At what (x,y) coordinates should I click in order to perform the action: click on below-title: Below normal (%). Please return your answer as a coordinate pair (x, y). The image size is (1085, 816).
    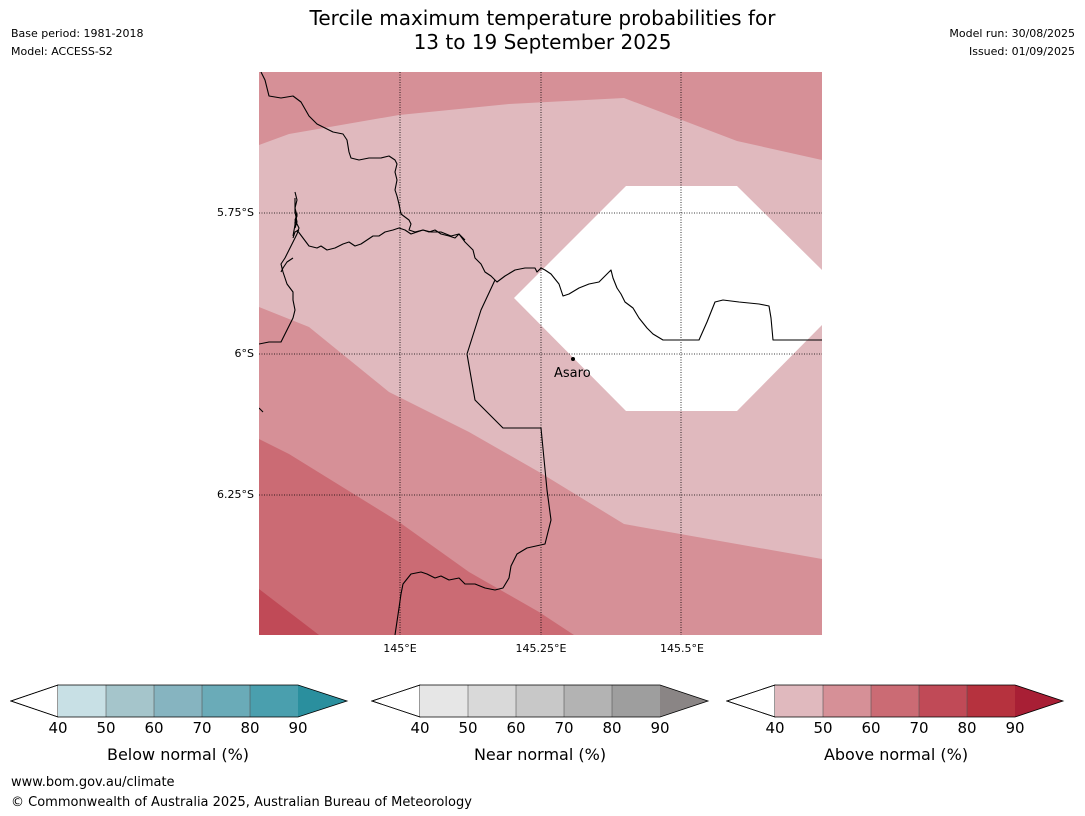
    Looking at the image, I should click on (178, 754).